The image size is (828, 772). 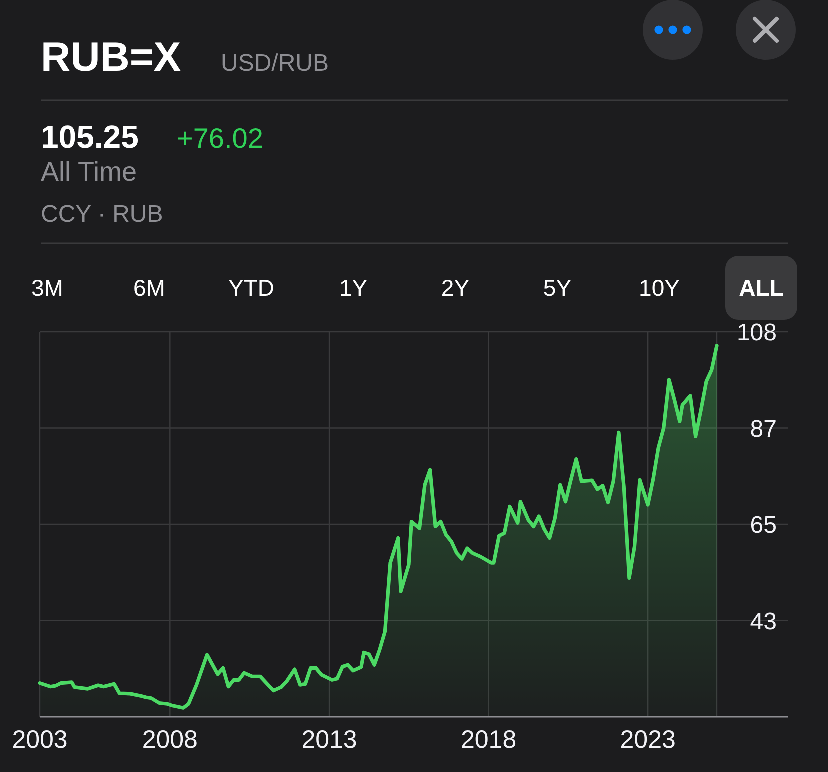 I want to click on text: 1Y, so click(x=353, y=288).